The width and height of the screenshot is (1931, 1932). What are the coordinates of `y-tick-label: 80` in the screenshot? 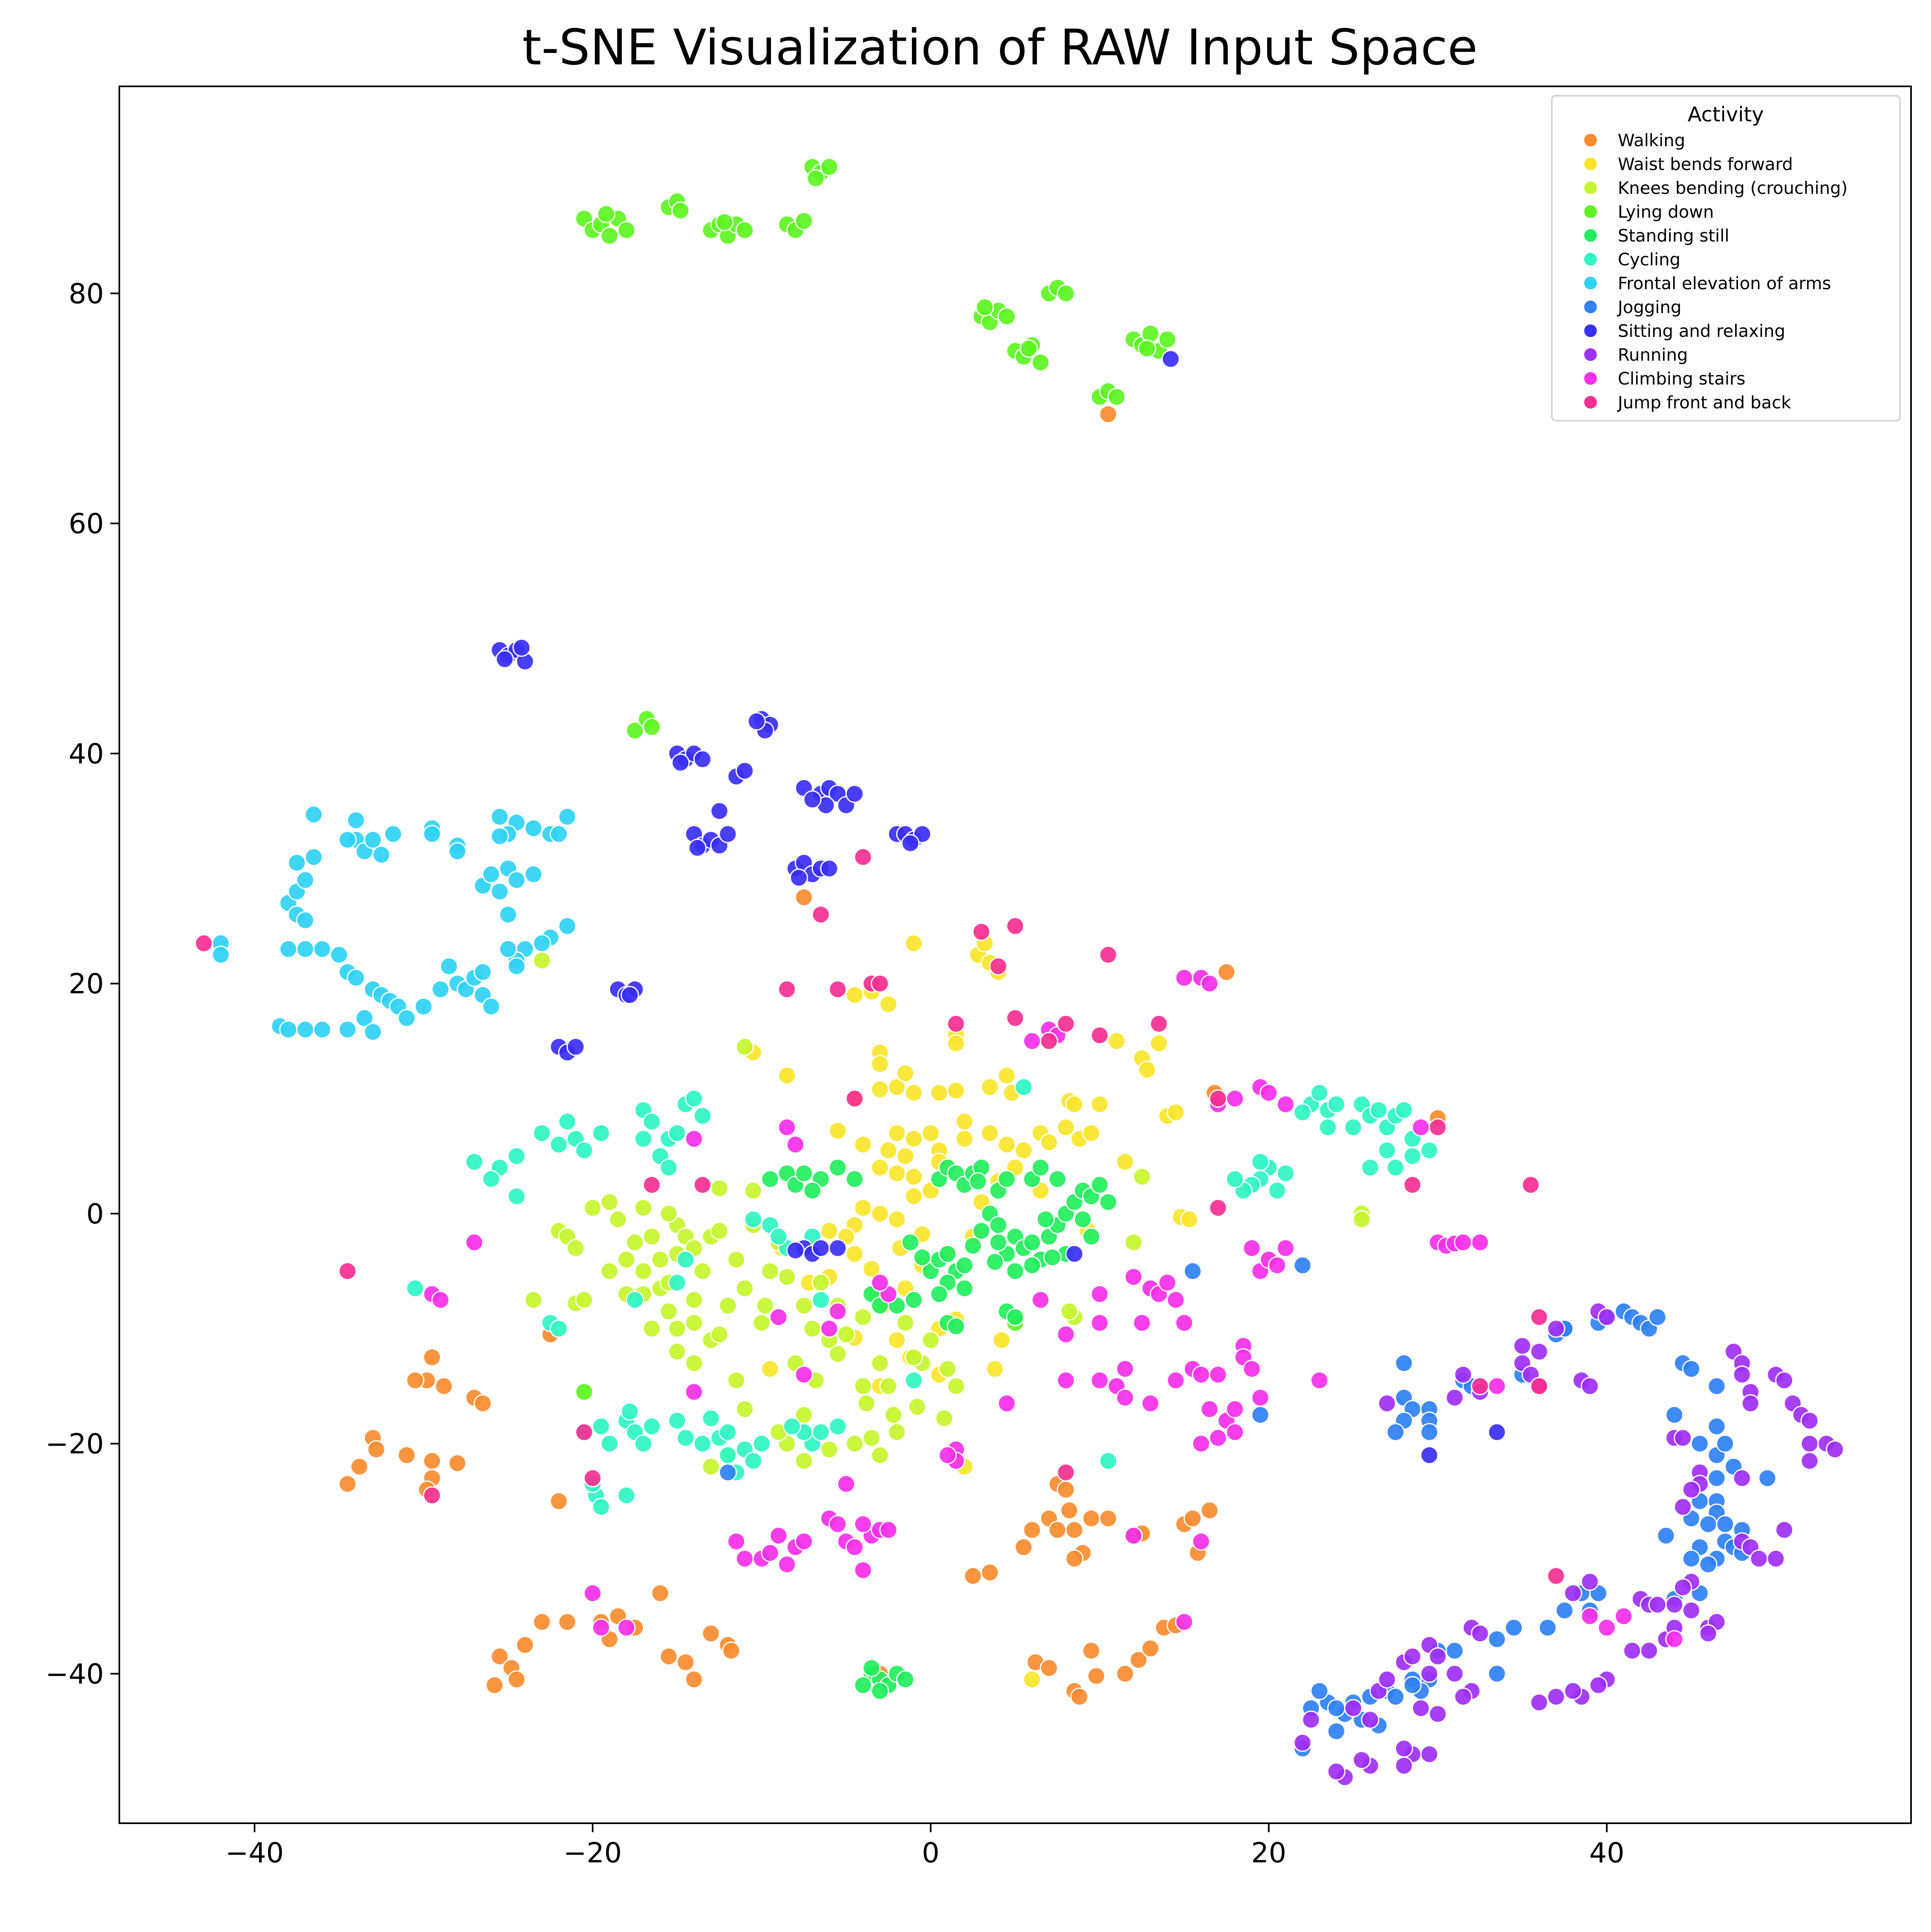 It's located at (86, 294).